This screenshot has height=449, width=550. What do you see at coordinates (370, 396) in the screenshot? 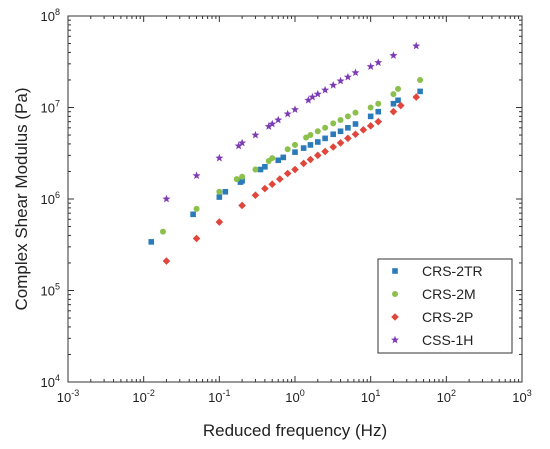
I see `x-tick-label: 10¹` at bounding box center [370, 396].